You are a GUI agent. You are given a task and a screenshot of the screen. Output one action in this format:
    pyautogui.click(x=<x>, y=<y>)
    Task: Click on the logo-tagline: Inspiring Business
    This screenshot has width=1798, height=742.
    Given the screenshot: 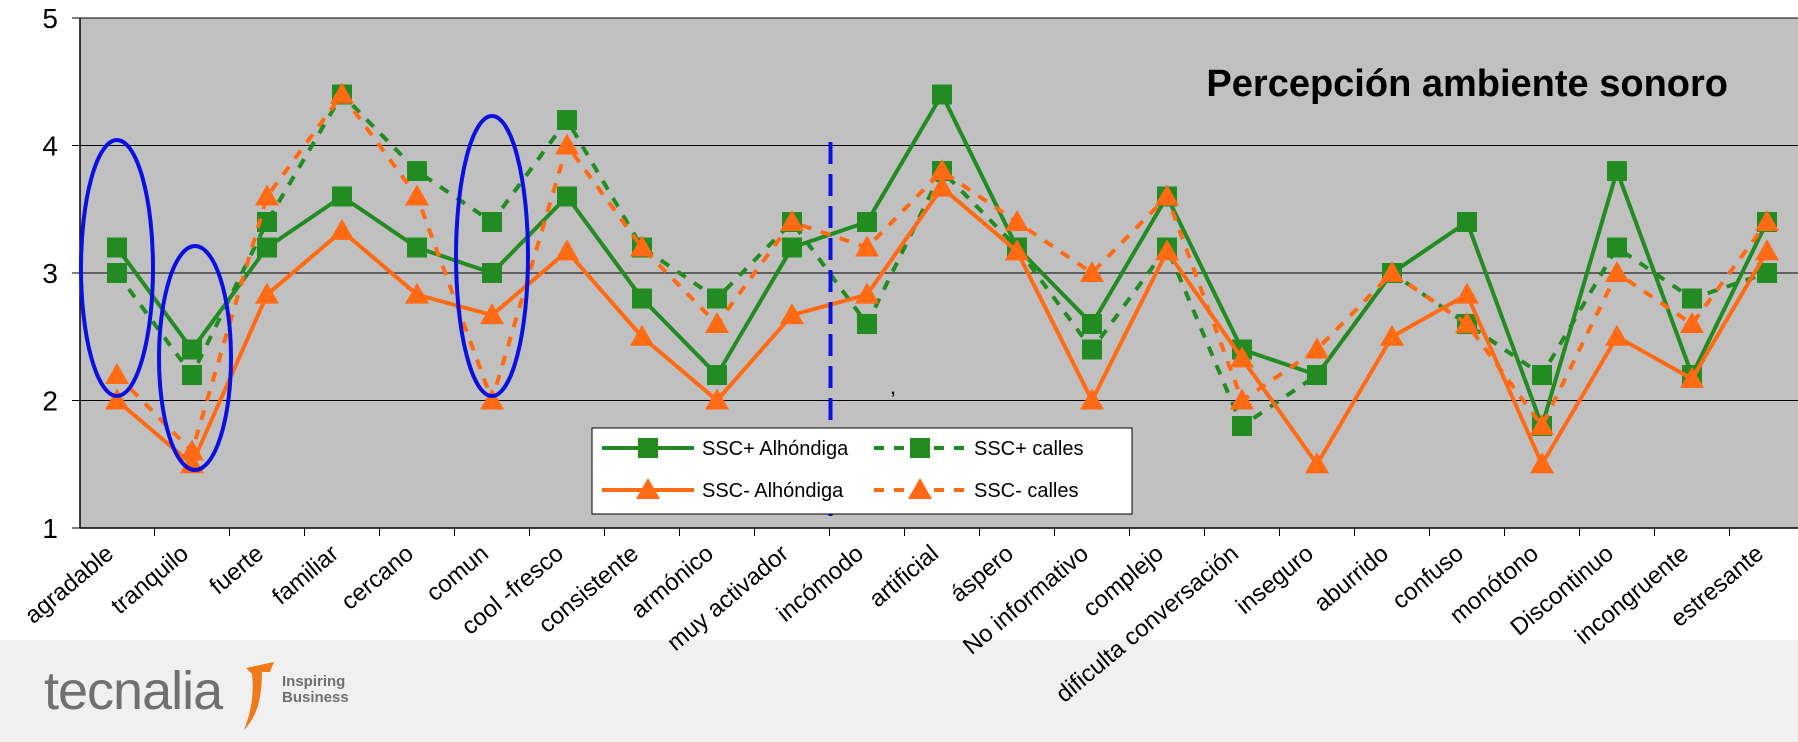 What is the action you would take?
    pyautogui.click(x=315, y=689)
    